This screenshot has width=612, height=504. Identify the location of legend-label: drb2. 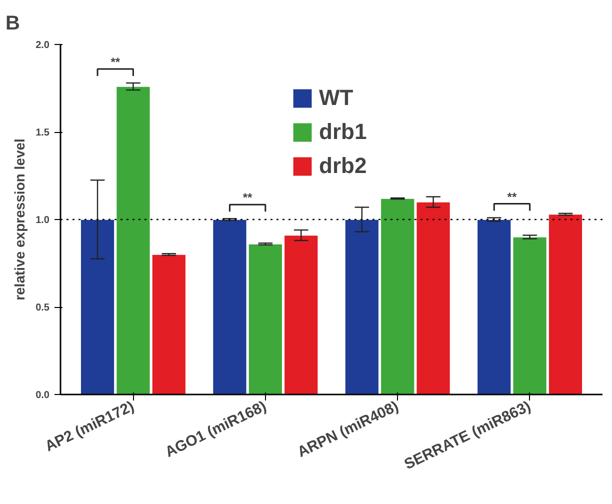
(343, 166).